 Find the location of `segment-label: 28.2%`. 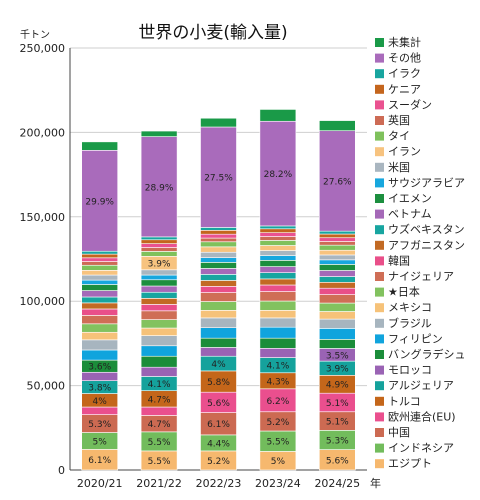

segment-label: 28.2% is located at coordinates (278, 175).